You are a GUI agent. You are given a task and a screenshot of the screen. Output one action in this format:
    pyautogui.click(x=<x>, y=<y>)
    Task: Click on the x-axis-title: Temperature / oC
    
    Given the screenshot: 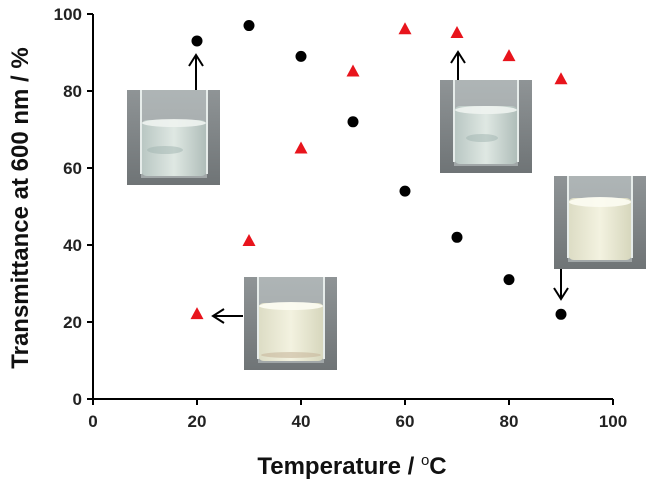 What is the action you would take?
    pyautogui.click(x=351, y=466)
    